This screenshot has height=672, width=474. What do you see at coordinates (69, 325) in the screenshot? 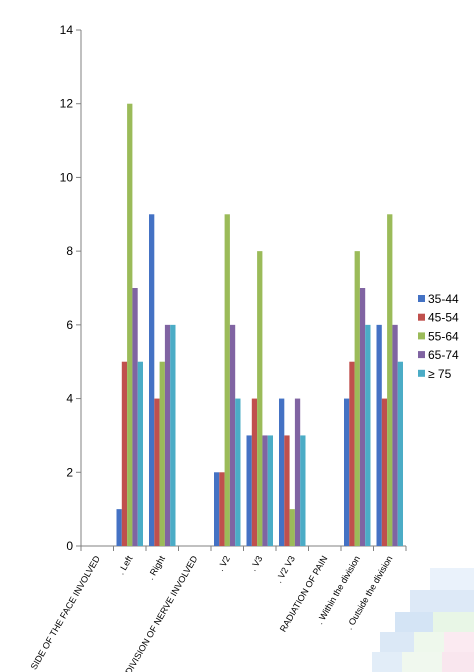
I see `y-tick-label: 6` at bounding box center [69, 325].